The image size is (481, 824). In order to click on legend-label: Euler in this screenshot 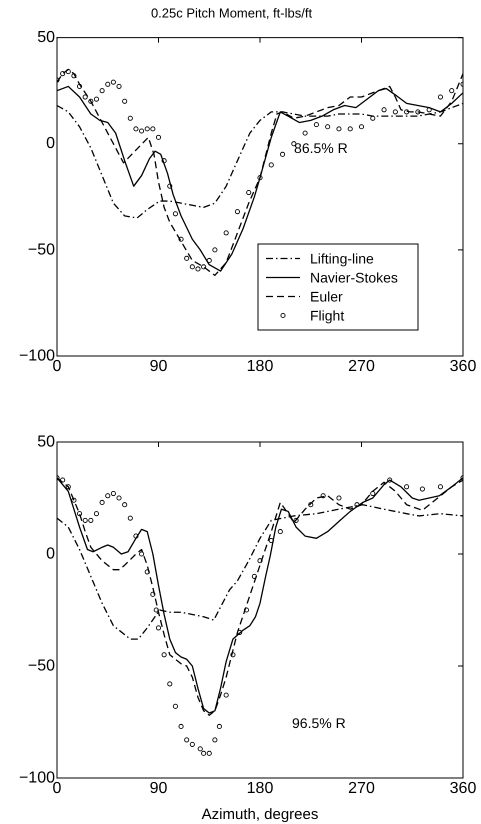, I will do `click(327, 296)`.